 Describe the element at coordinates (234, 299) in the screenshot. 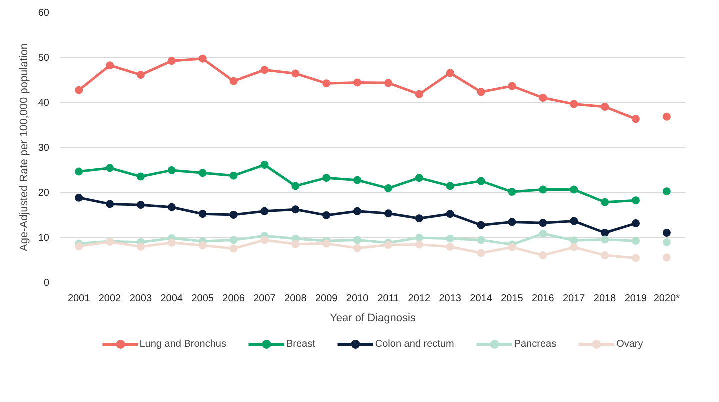

I see `x-tick-label: 2006` at that location.